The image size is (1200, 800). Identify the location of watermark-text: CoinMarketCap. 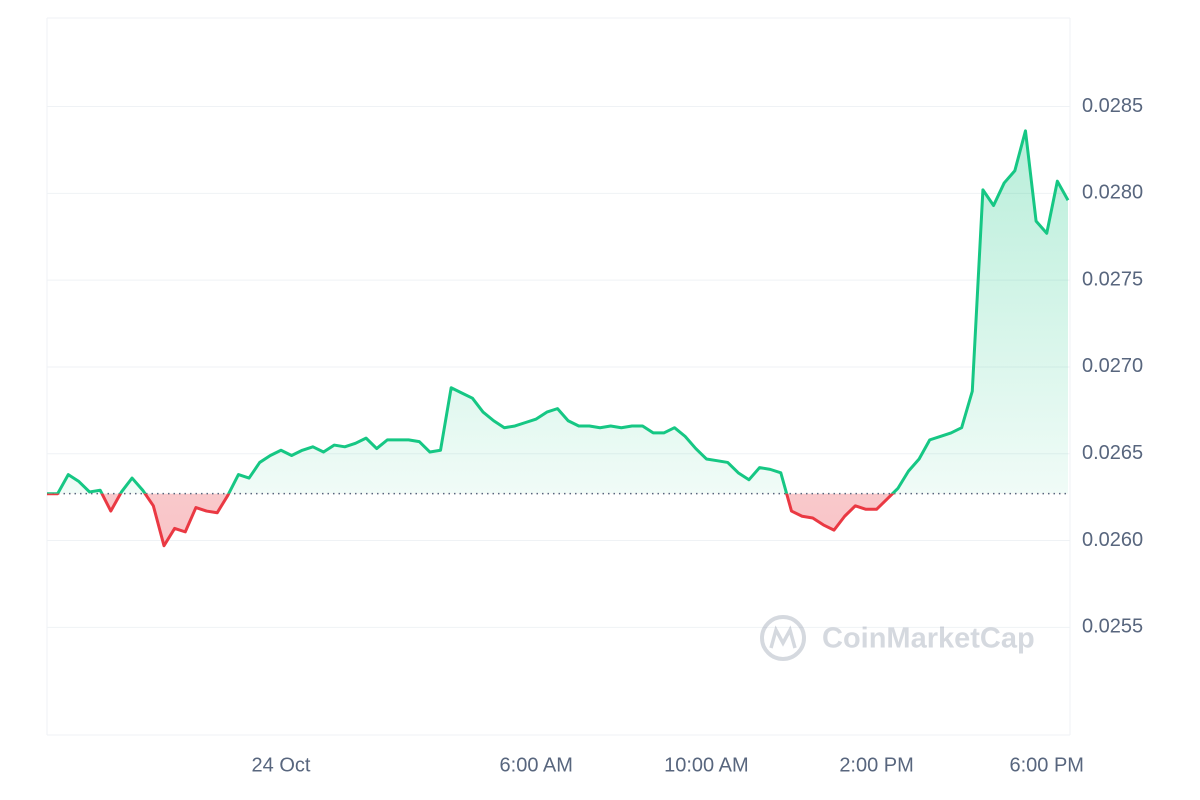
(928, 639).